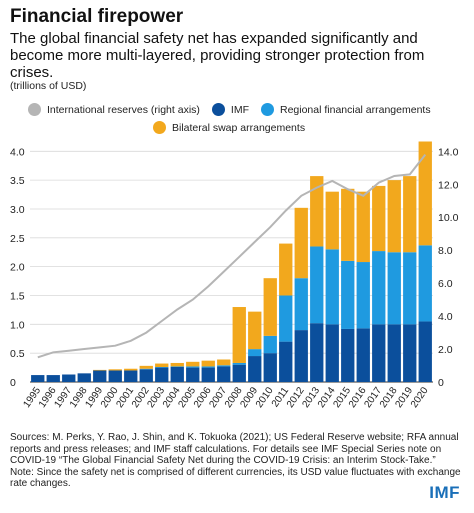 The height and width of the screenshot is (513, 474). I want to click on bar-rfa-2012, so click(301, 304).